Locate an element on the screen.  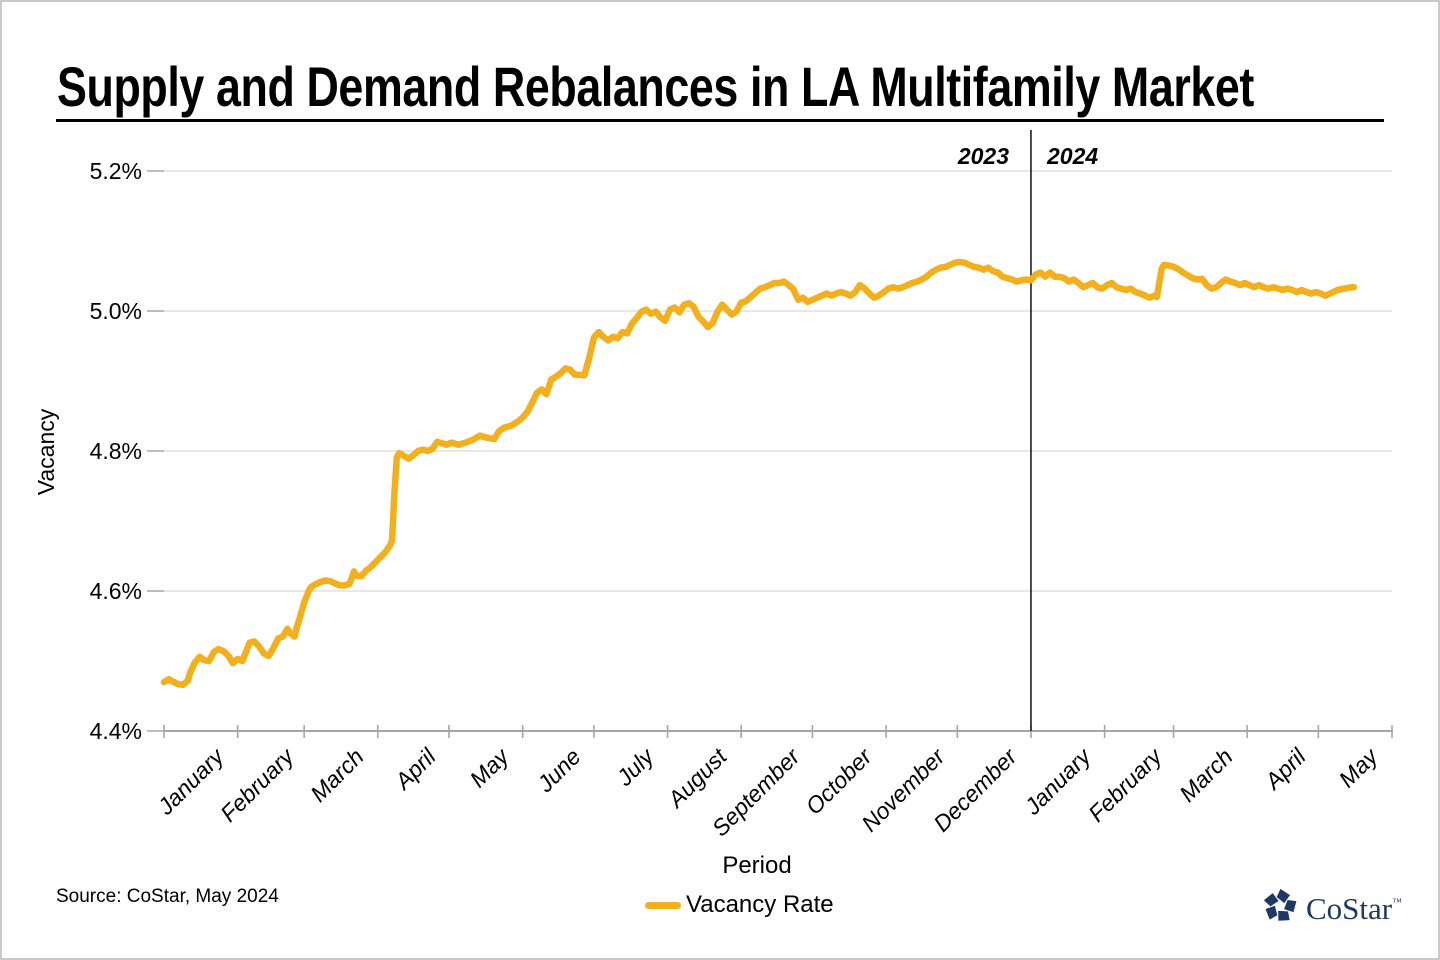
costar-logo: CoStar™ is located at coordinates (1331, 906).